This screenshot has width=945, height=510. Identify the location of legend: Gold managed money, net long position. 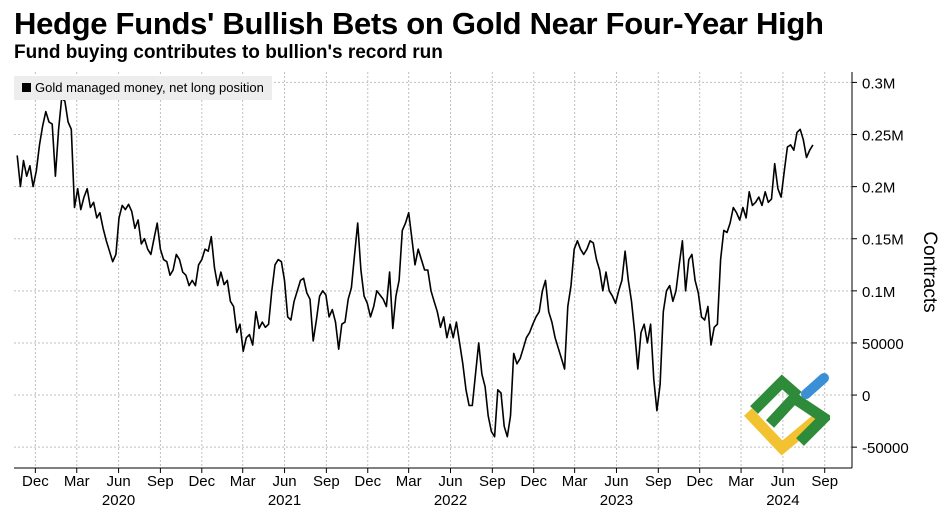
(143, 88).